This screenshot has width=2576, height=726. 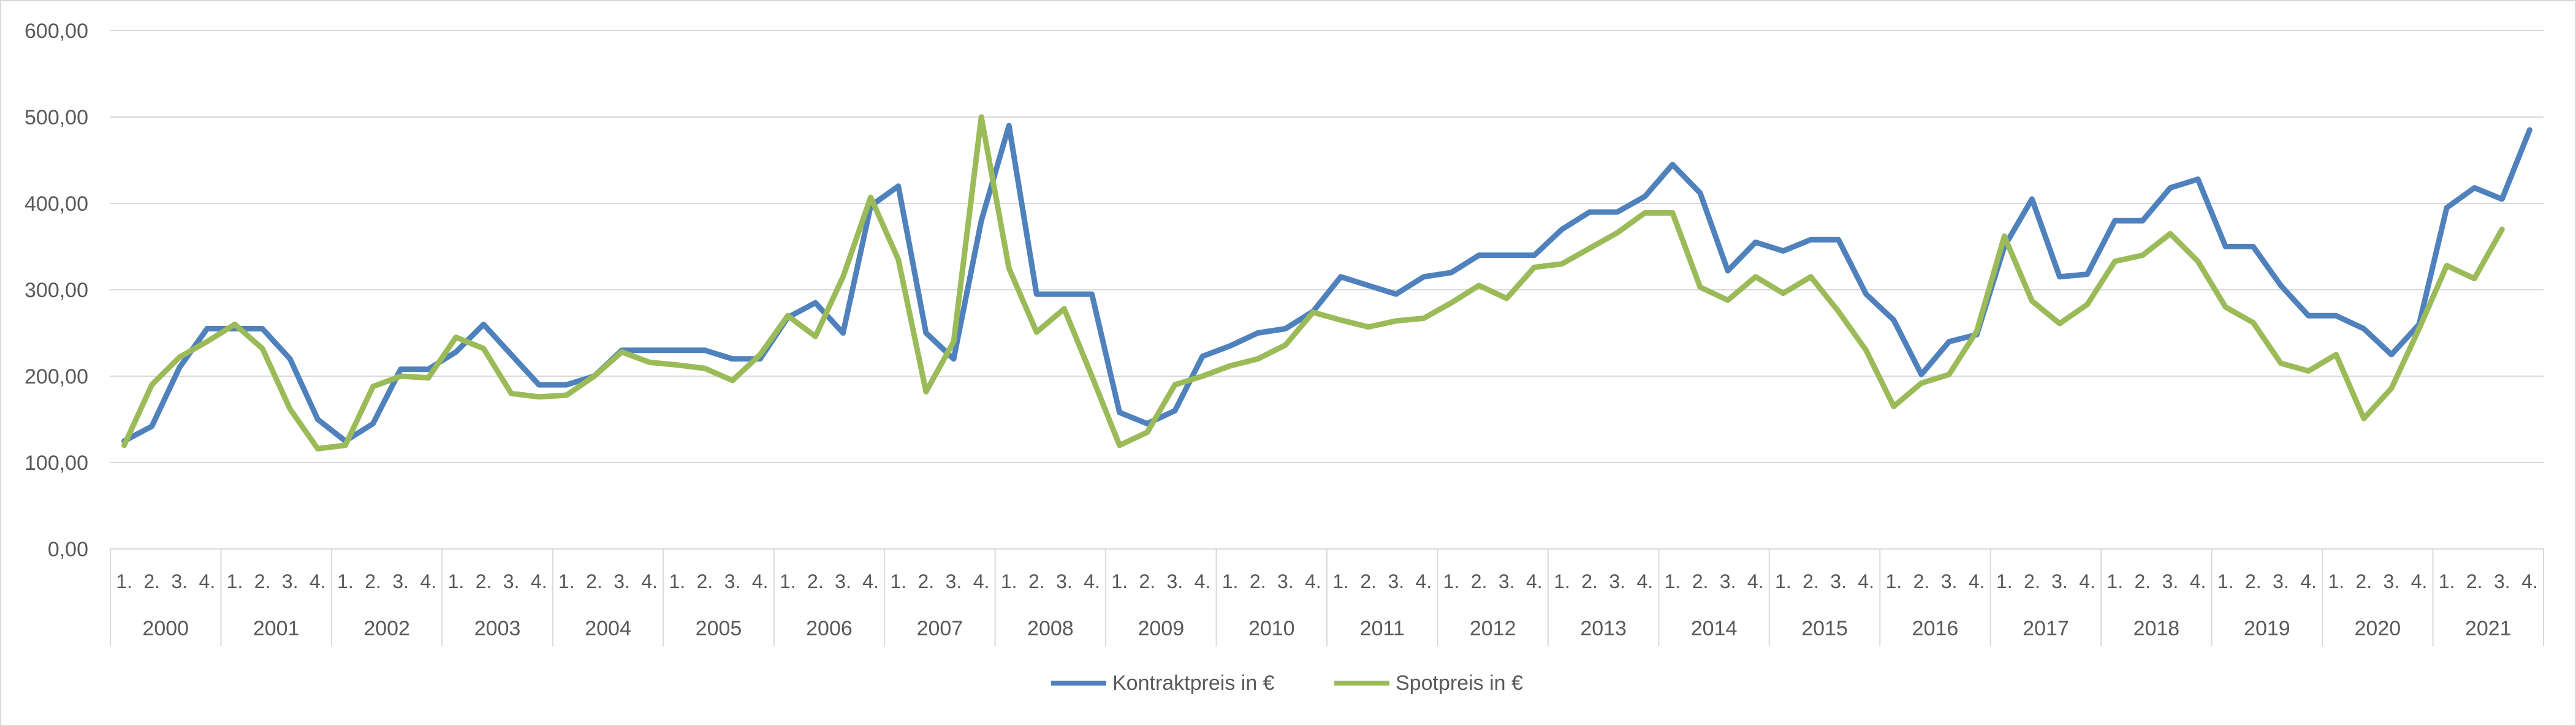 What do you see at coordinates (2267, 628) in the screenshot?
I see `x-tick-year-label: 2019` at bounding box center [2267, 628].